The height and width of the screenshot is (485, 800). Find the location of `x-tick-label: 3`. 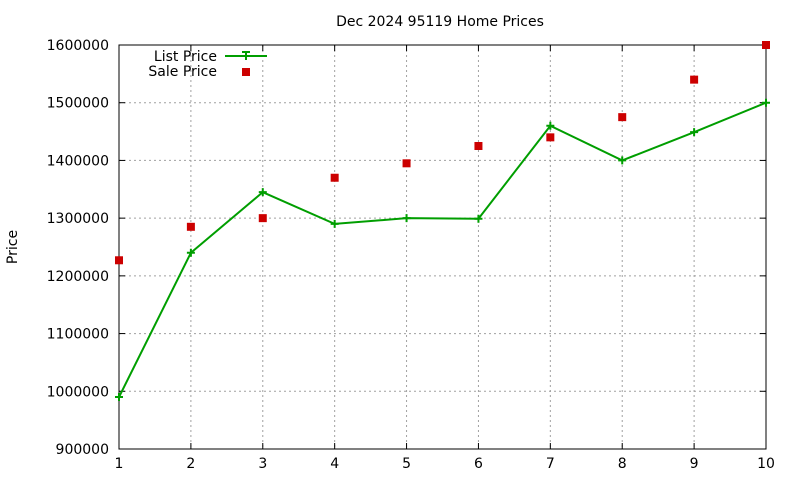

x-tick-label: 3 is located at coordinates (262, 464).